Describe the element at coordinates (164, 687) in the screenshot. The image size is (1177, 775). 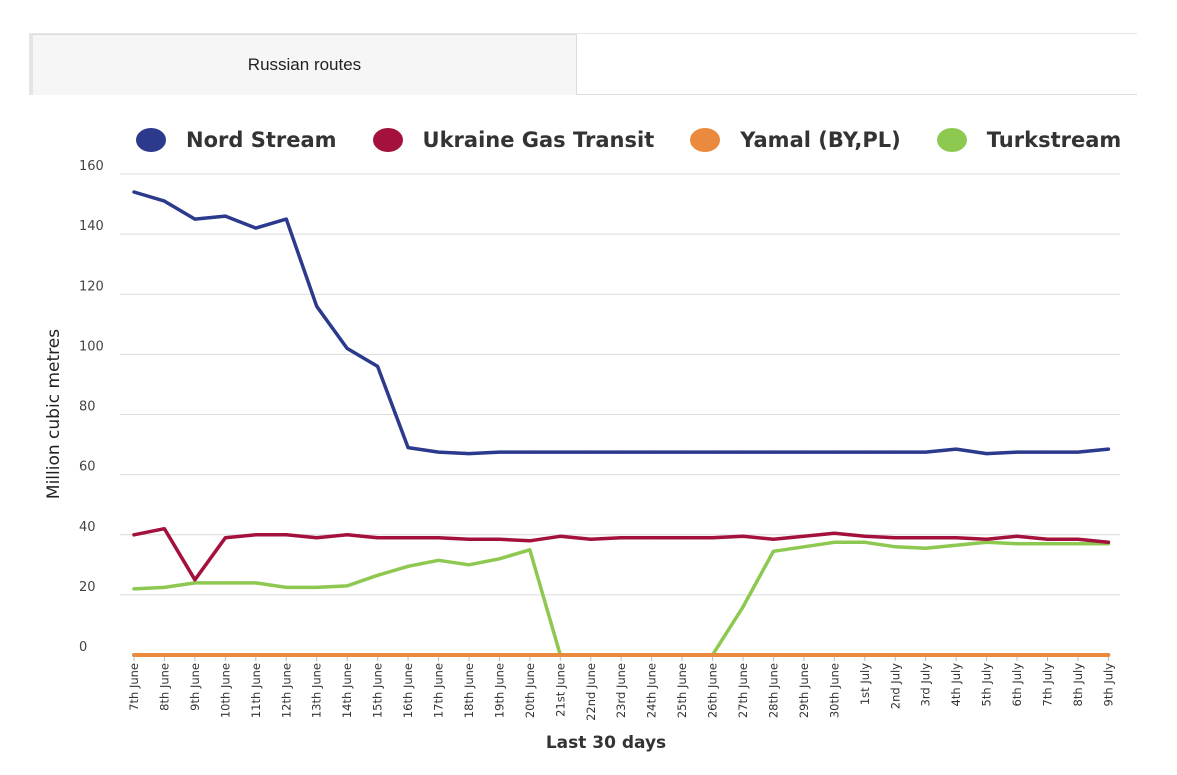
I see `x-tick-label: 8th June` at that location.